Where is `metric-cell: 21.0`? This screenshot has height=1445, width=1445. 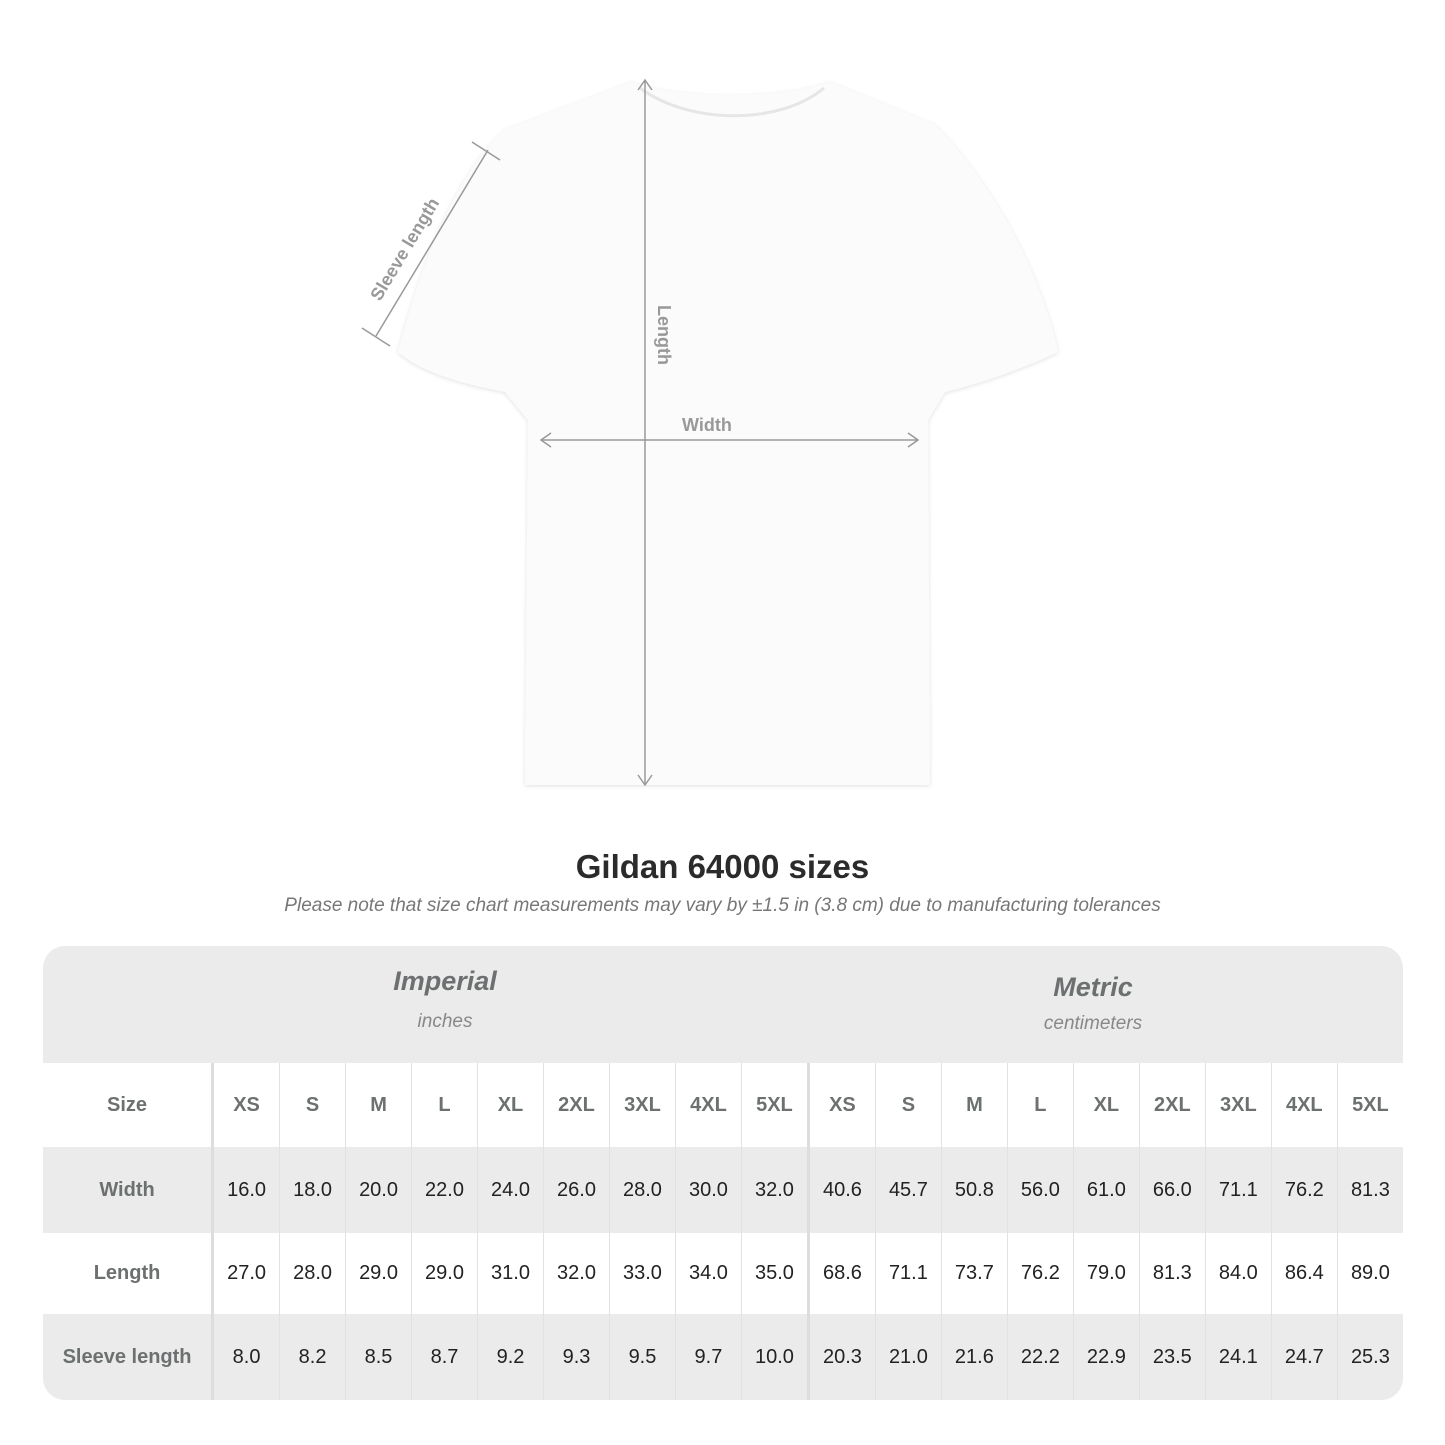 metric-cell: 21.0 is located at coordinates (908, 1357).